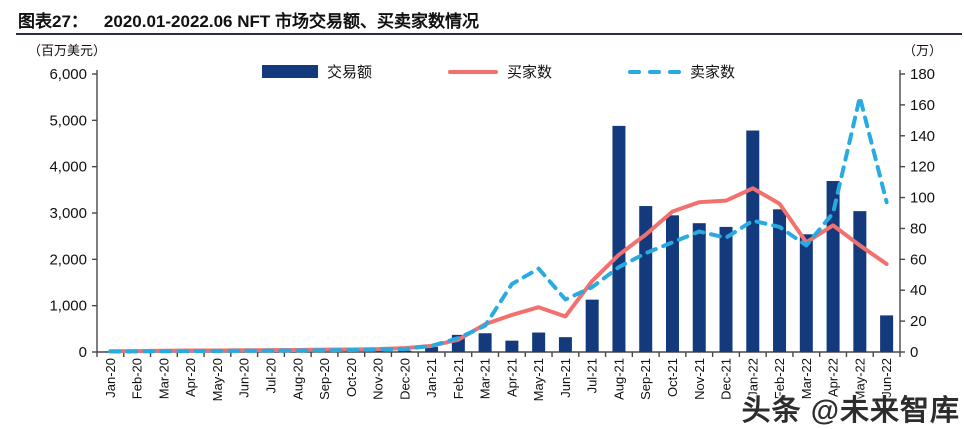 This screenshot has height=429, width=964. What do you see at coordinates (922, 74) in the screenshot?
I see `right-tick-label: 180` at bounding box center [922, 74].